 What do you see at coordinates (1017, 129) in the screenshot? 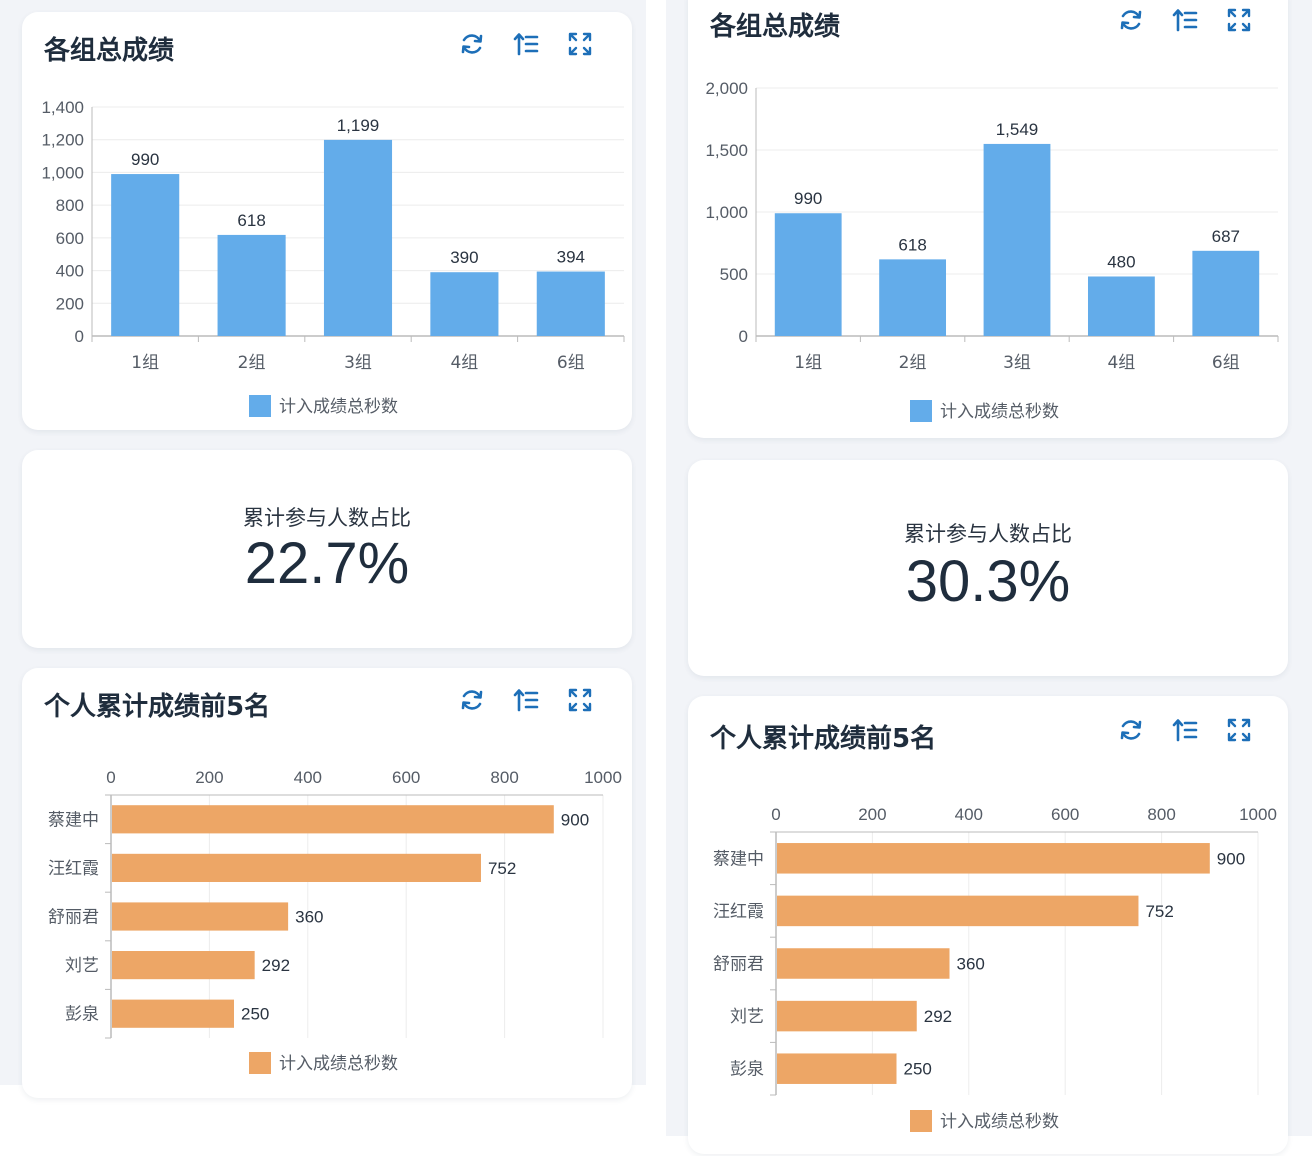
I see `bar-value-label: 1,549` at bounding box center [1017, 129].